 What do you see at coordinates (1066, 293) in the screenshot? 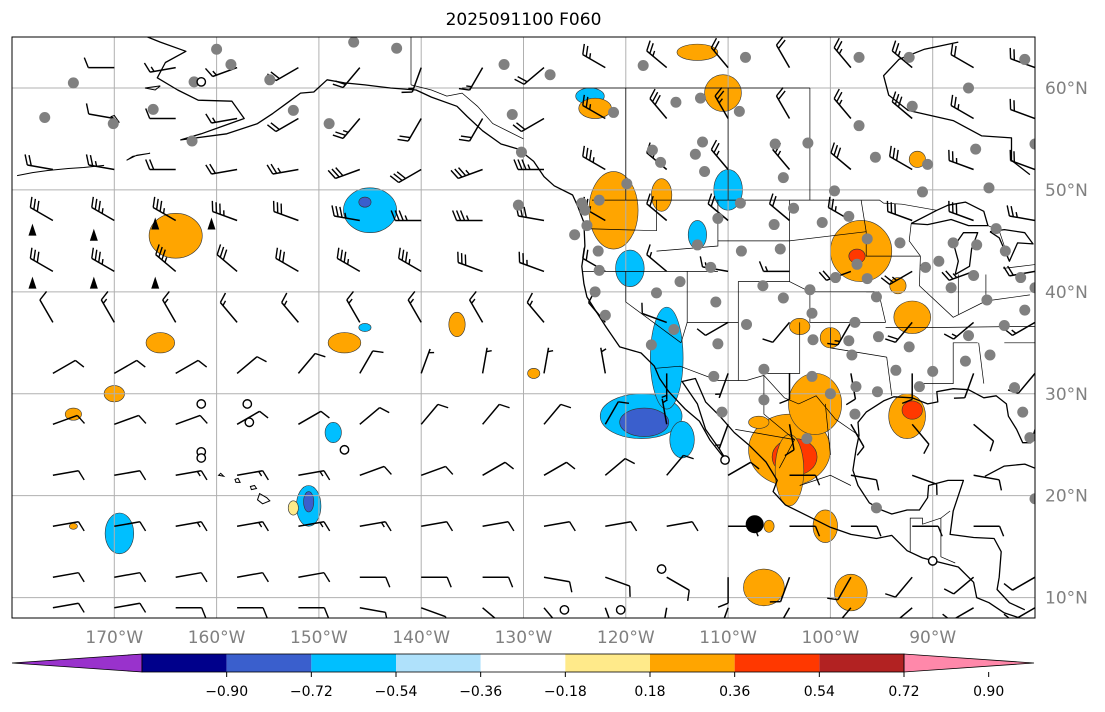
I see `latitude-label: 40°N` at bounding box center [1066, 293].